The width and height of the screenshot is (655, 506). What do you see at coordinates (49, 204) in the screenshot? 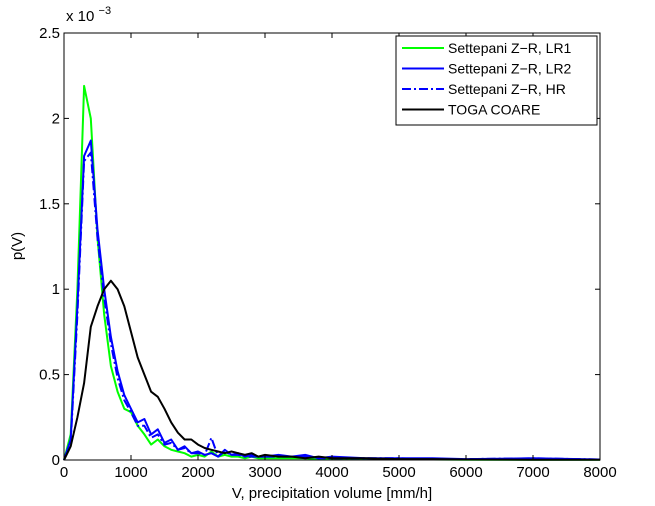
I see `y-tick-label: 1.5` at bounding box center [49, 204].